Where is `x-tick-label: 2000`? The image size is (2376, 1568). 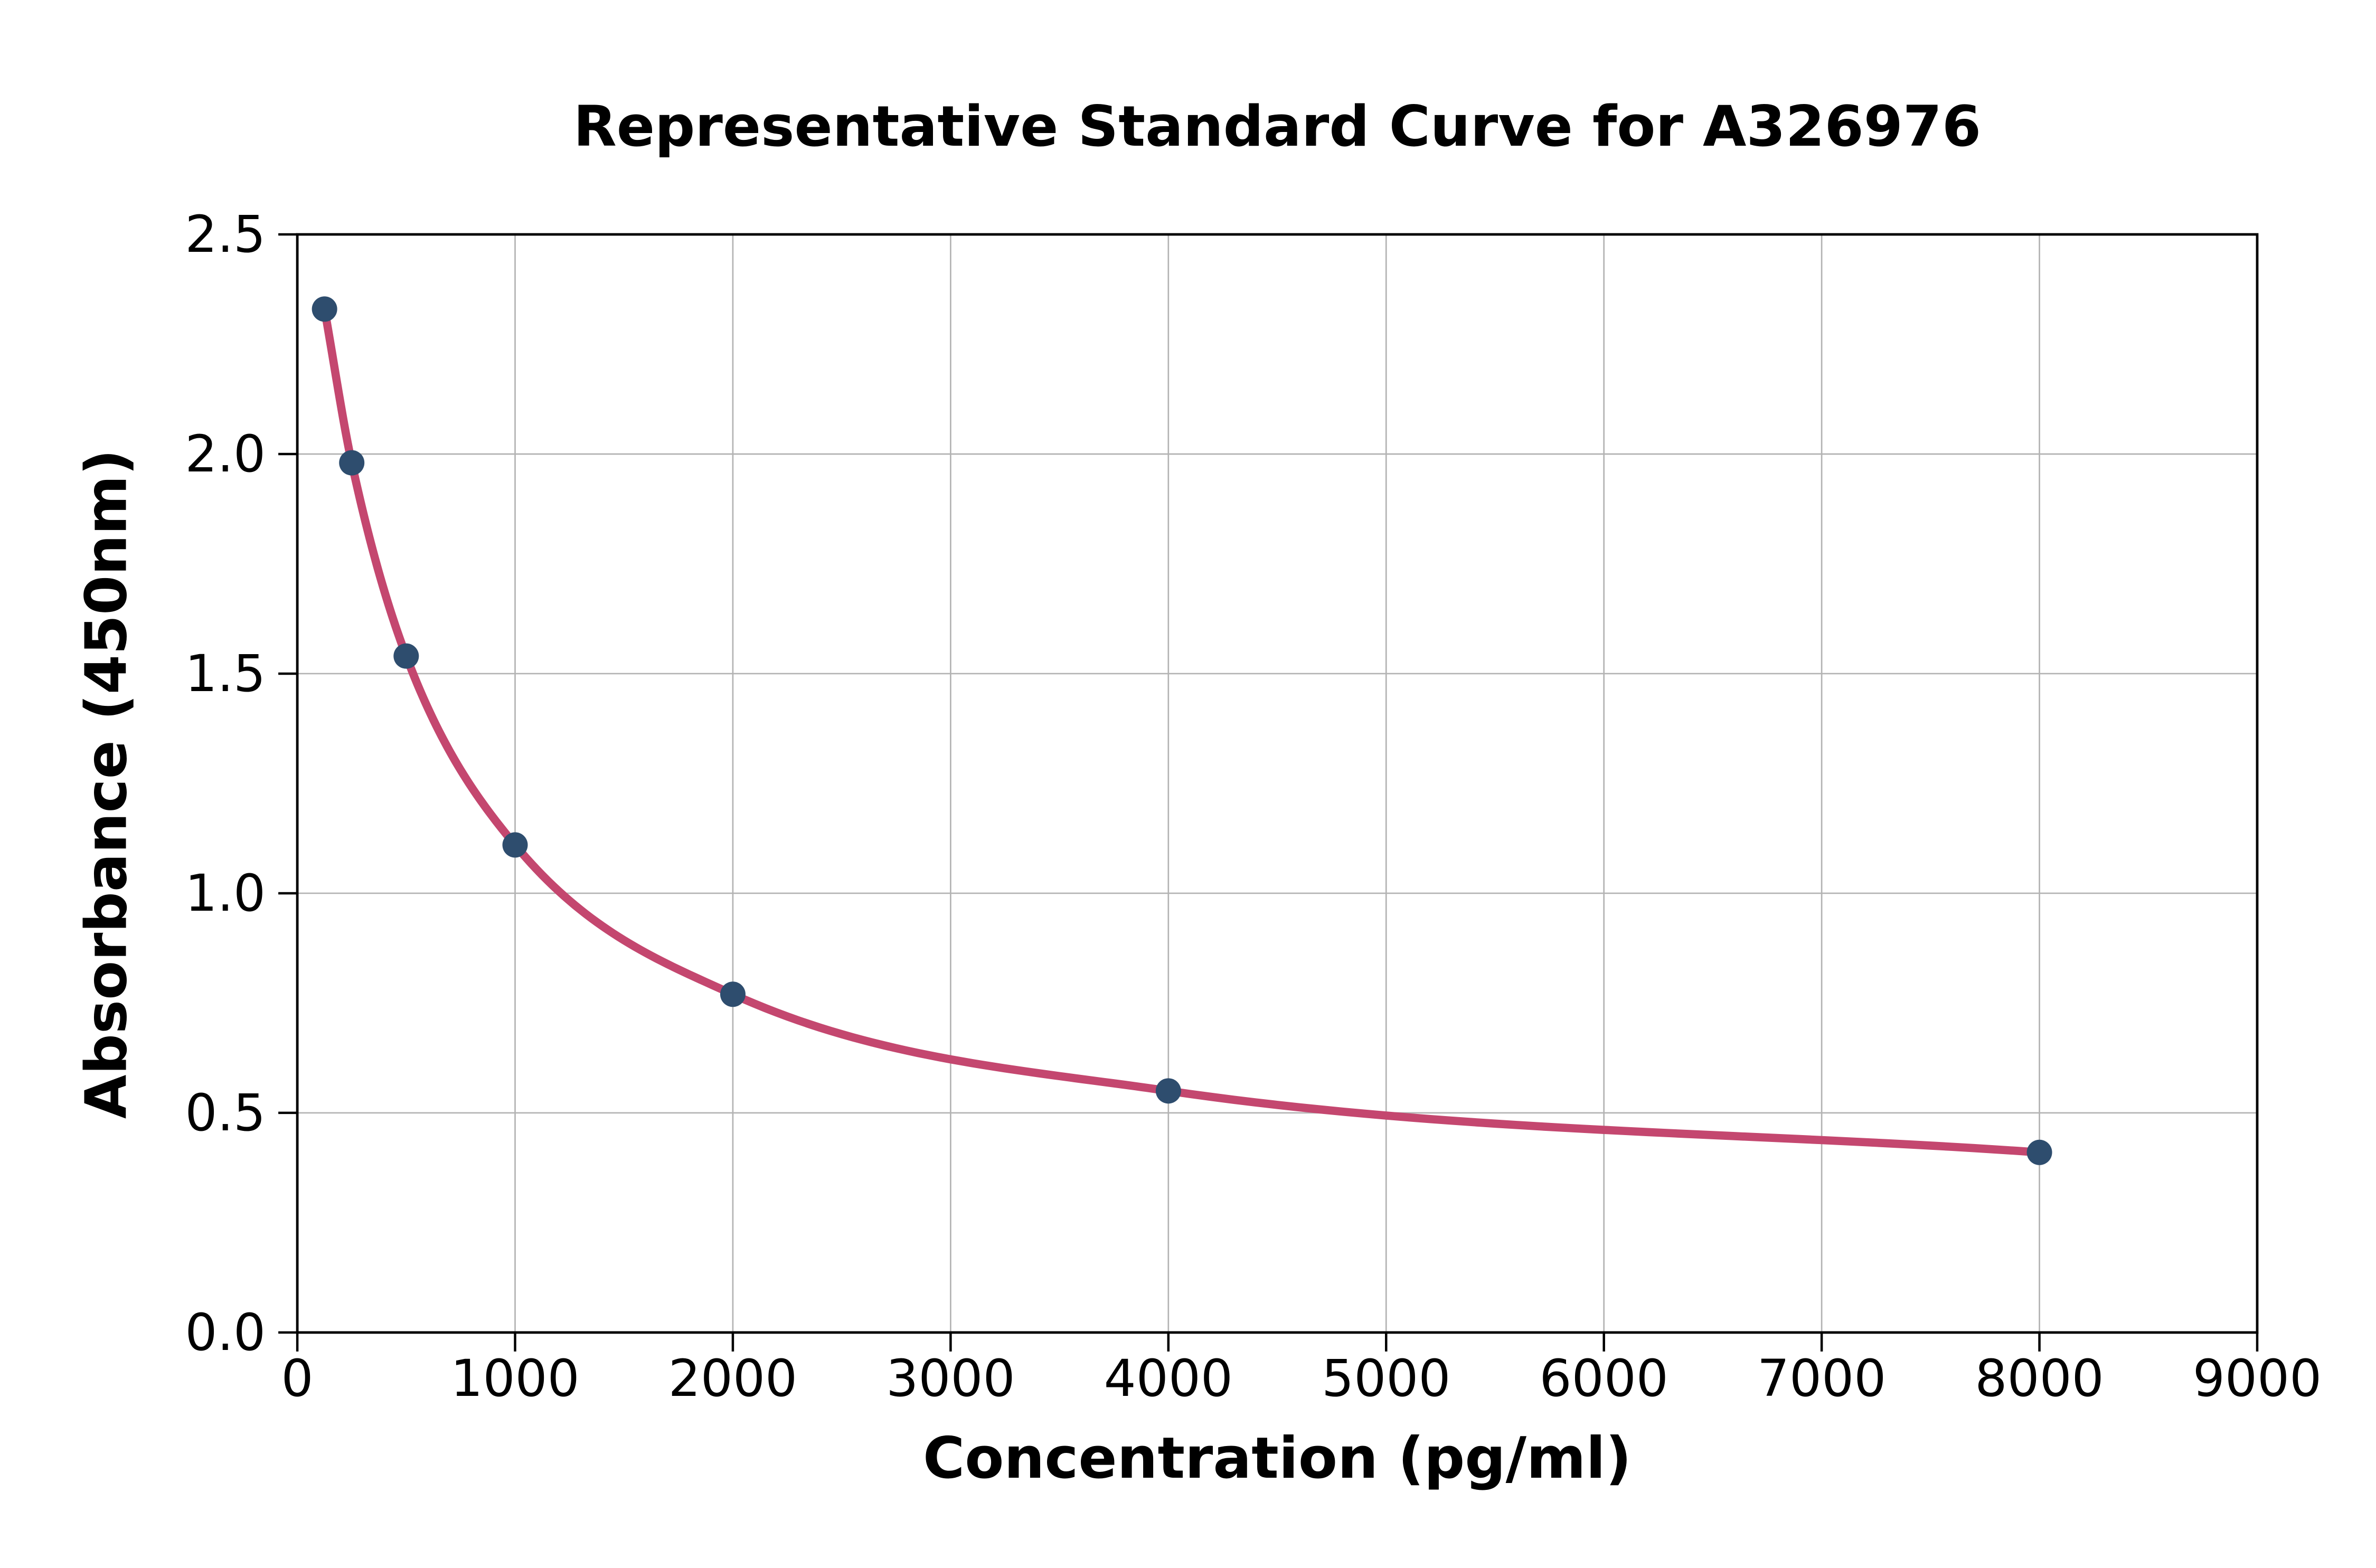
x-tick-label: 2000 is located at coordinates (733, 1379).